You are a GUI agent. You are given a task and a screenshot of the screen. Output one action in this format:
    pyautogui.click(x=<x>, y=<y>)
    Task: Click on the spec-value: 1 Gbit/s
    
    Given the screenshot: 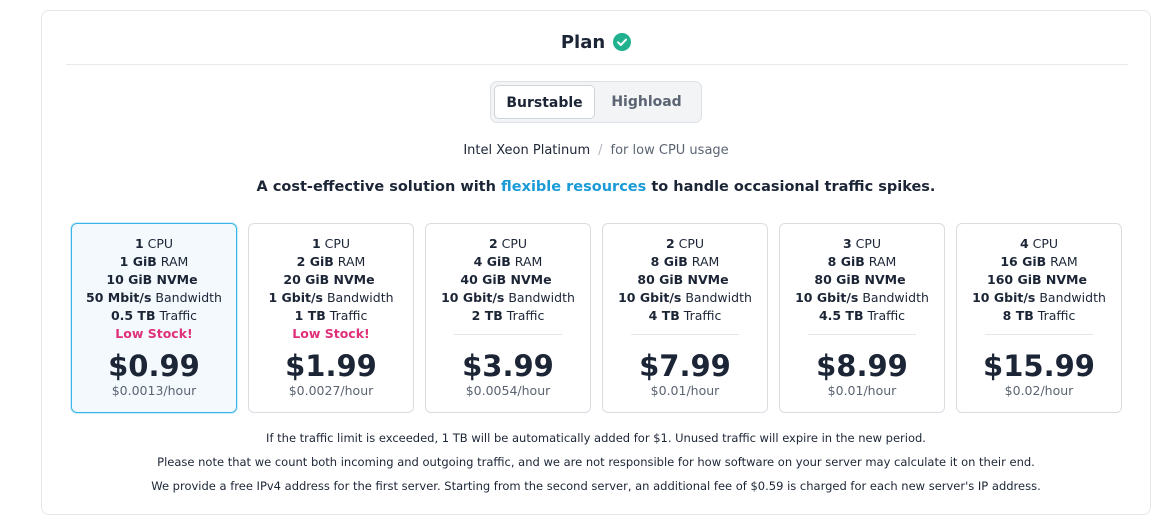 What is the action you would take?
    pyautogui.click(x=295, y=297)
    